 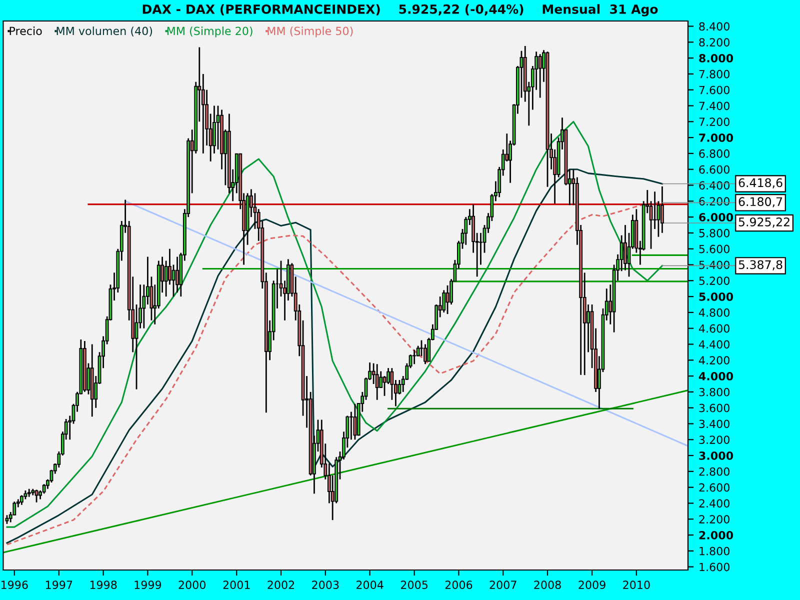 I want to click on y-tick-label: 4.800, so click(x=714, y=312).